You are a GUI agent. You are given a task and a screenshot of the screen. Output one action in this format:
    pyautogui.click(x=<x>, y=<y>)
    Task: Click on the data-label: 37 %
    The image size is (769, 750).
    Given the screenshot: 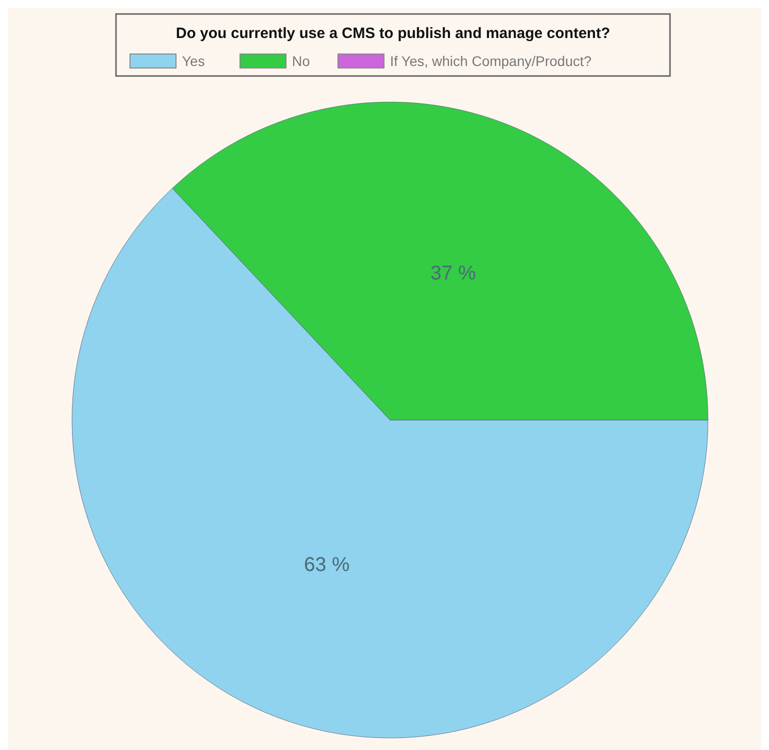 What is the action you would take?
    pyautogui.click(x=453, y=273)
    